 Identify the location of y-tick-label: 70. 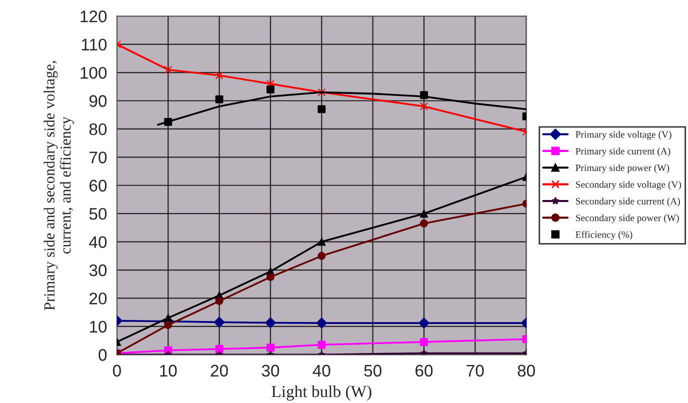
(98, 158).